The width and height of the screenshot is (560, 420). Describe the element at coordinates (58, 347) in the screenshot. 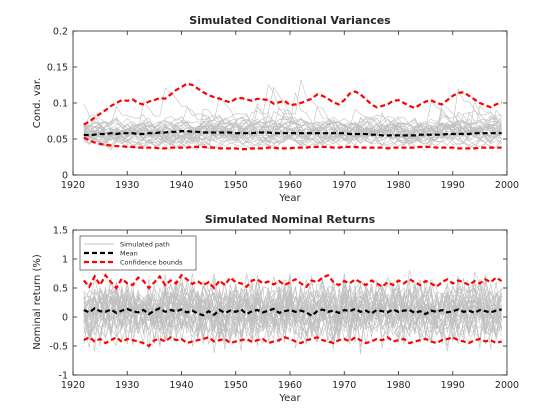

I see `y-tick-label: -0.5` at that location.